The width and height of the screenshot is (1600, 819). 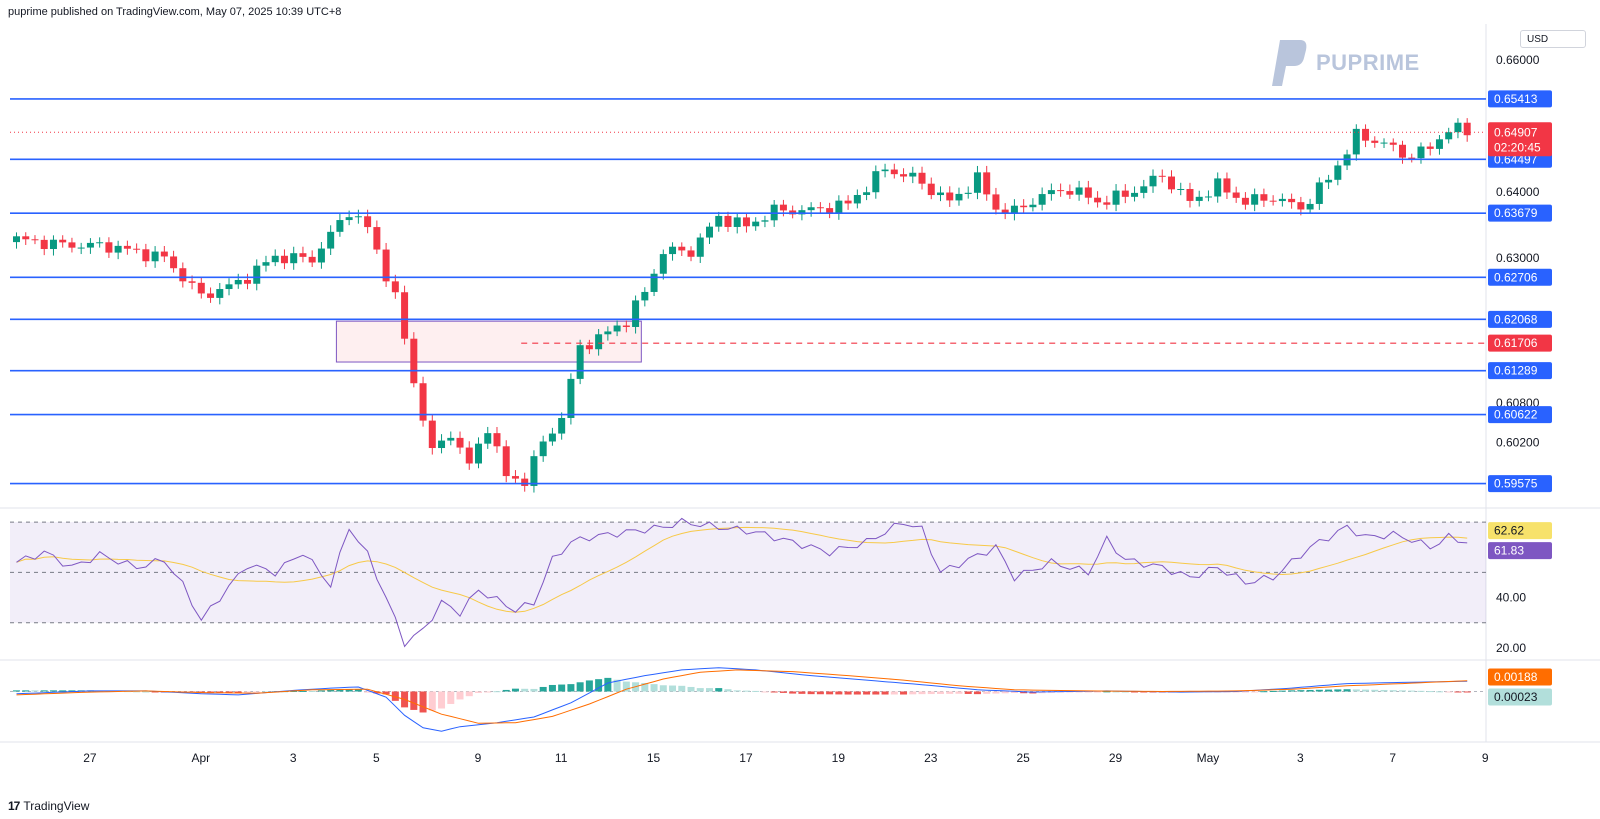 I want to click on tradingview-footer: 17 TradingView, so click(x=48, y=806).